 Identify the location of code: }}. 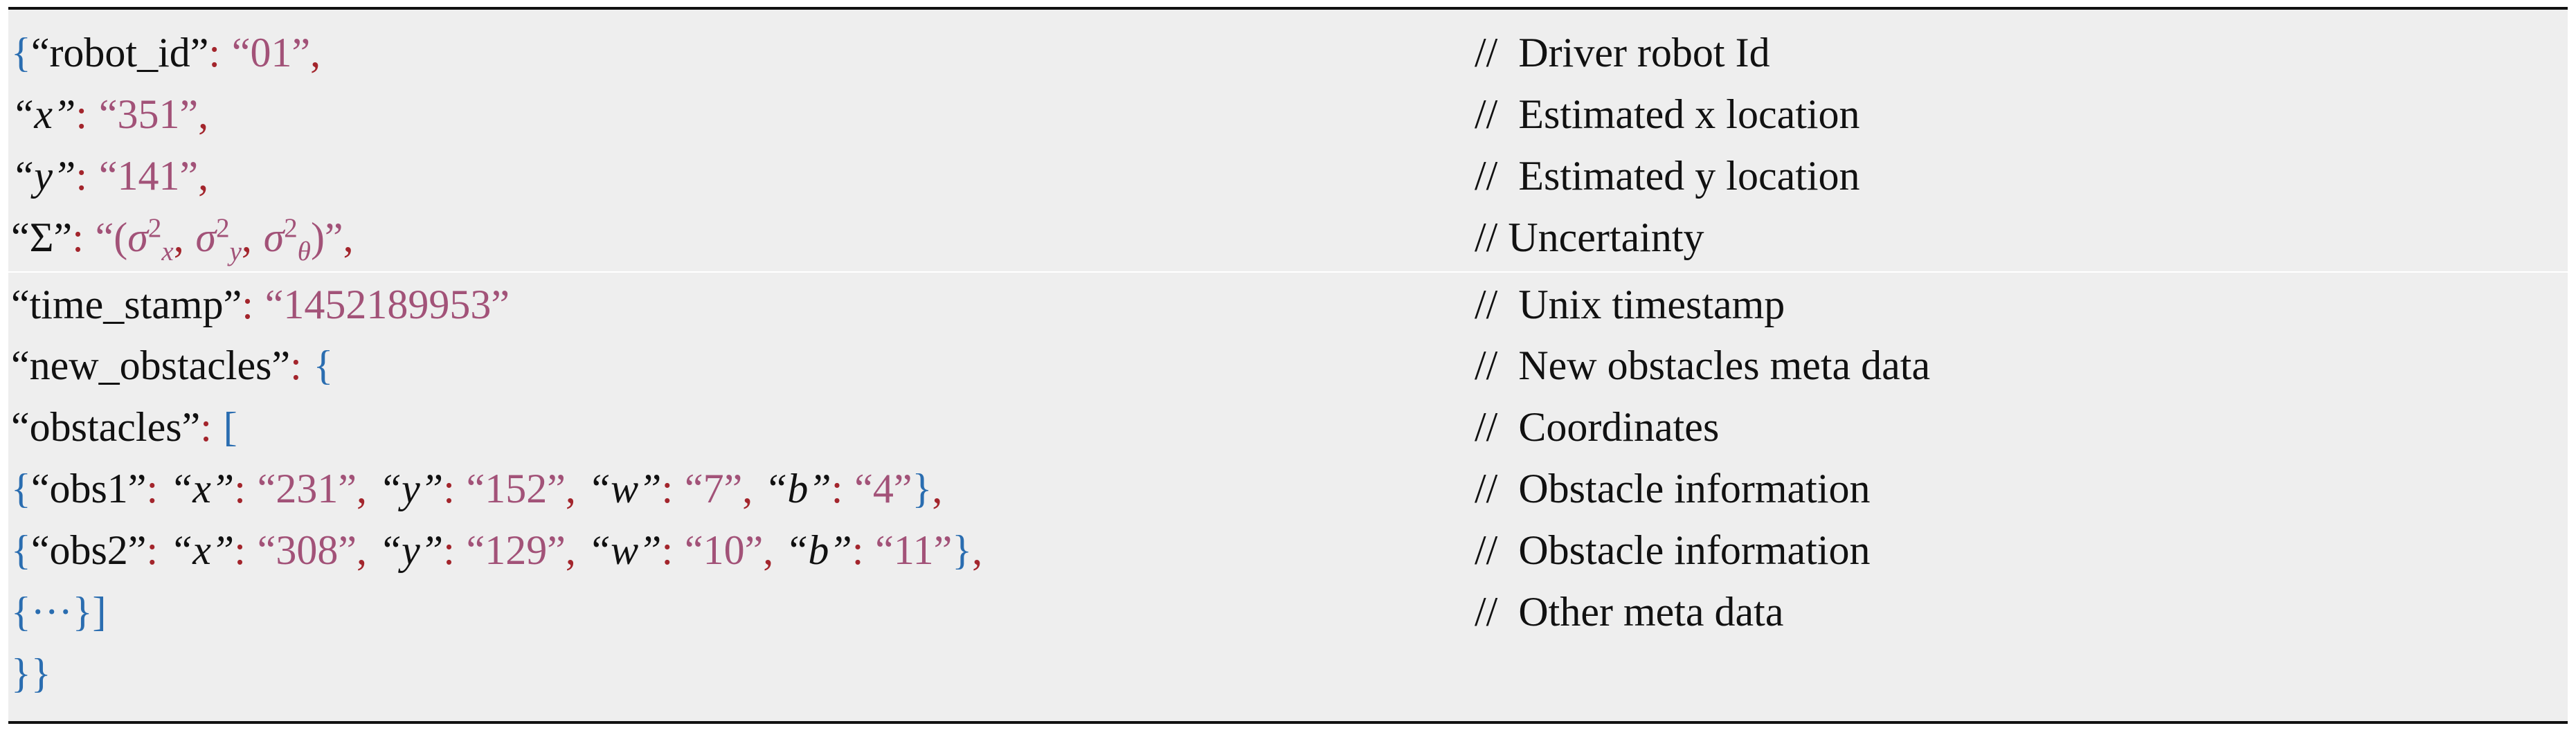
(31, 674).